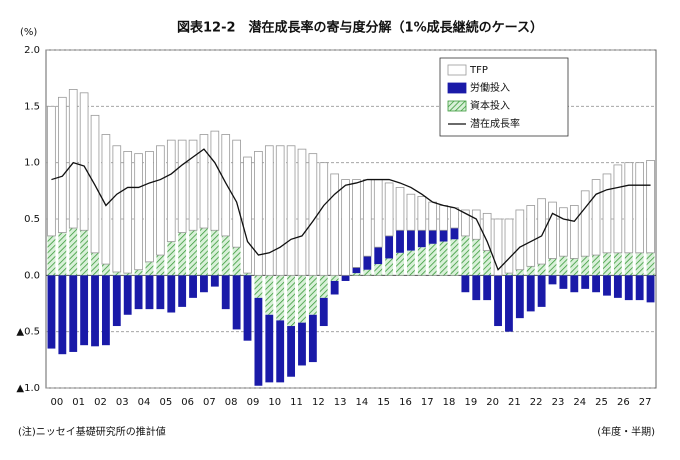 This screenshot has height=460, width=680. What do you see at coordinates (457, 70) in the screenshot?
I see `legend-swatch` at bounding box center [457, 70].